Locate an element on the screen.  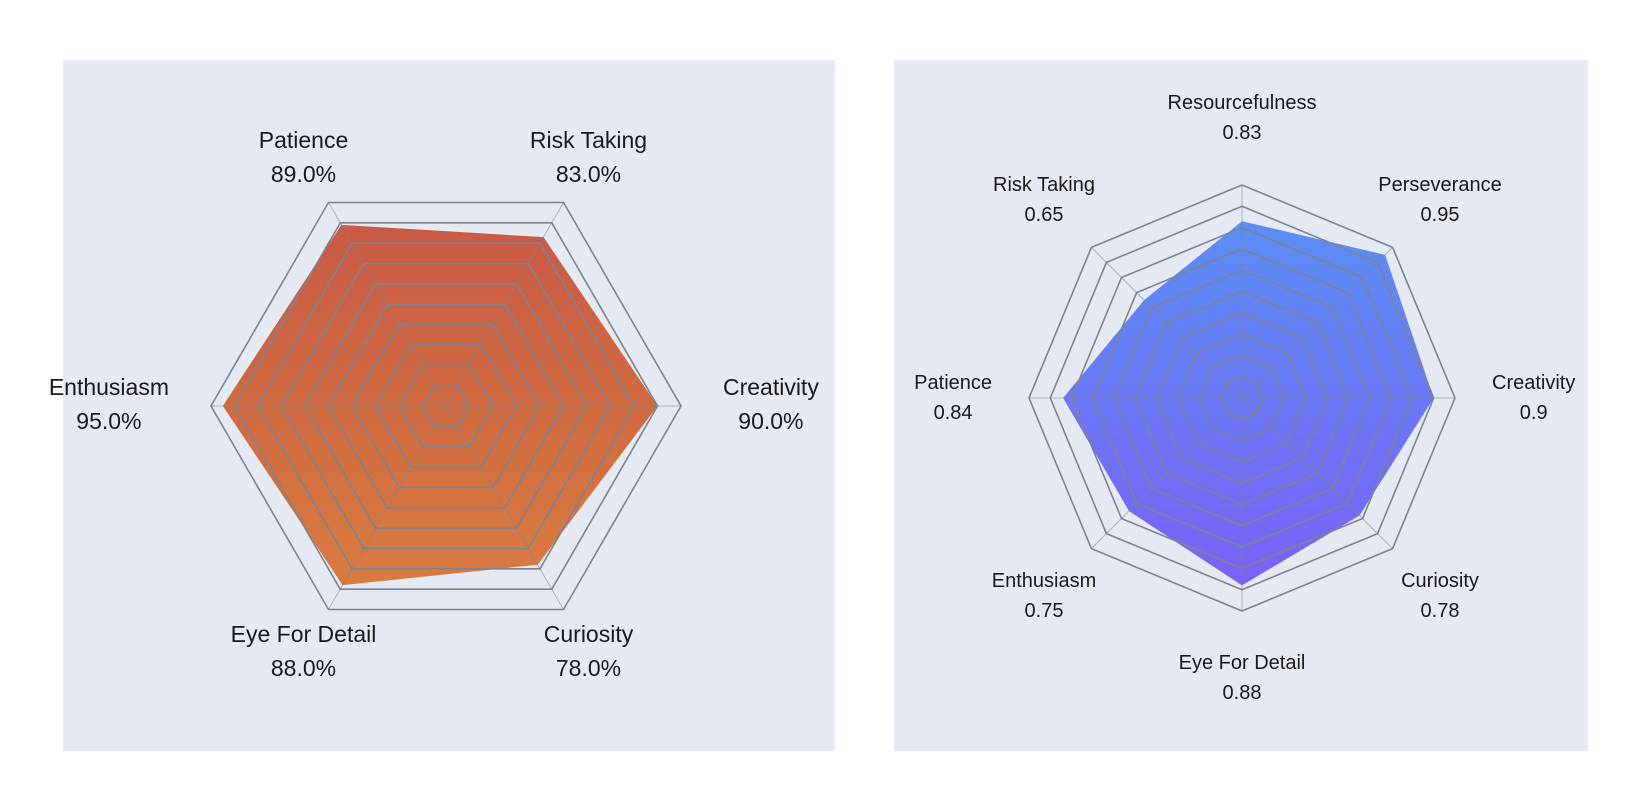
axis-value-label: 89.0% is located at coordinates (303, 174).